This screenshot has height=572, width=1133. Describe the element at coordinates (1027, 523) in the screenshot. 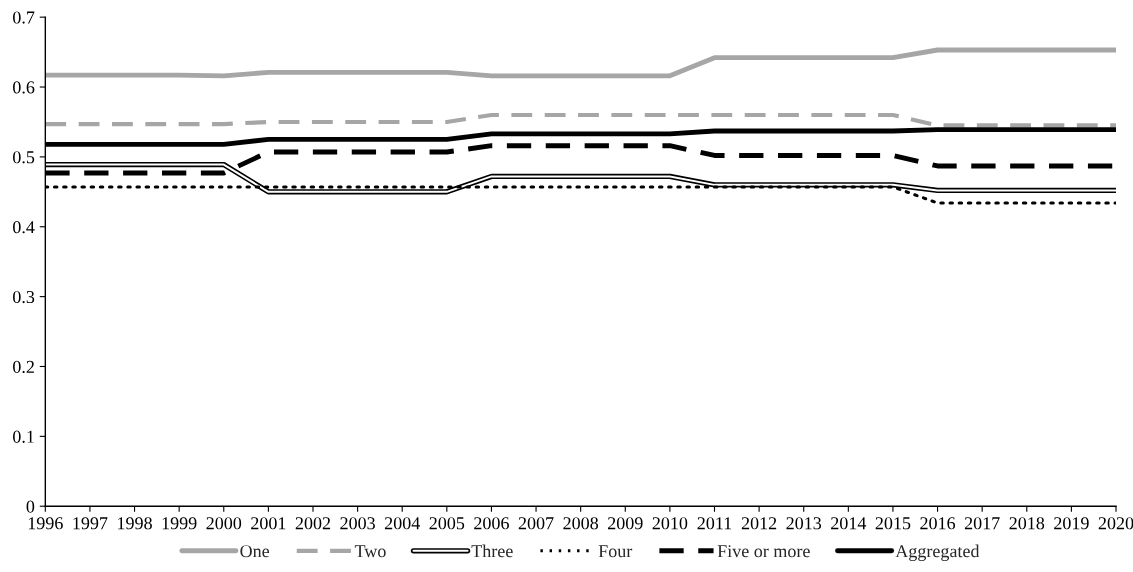

I see `x-tick-label: 2018` at that location.